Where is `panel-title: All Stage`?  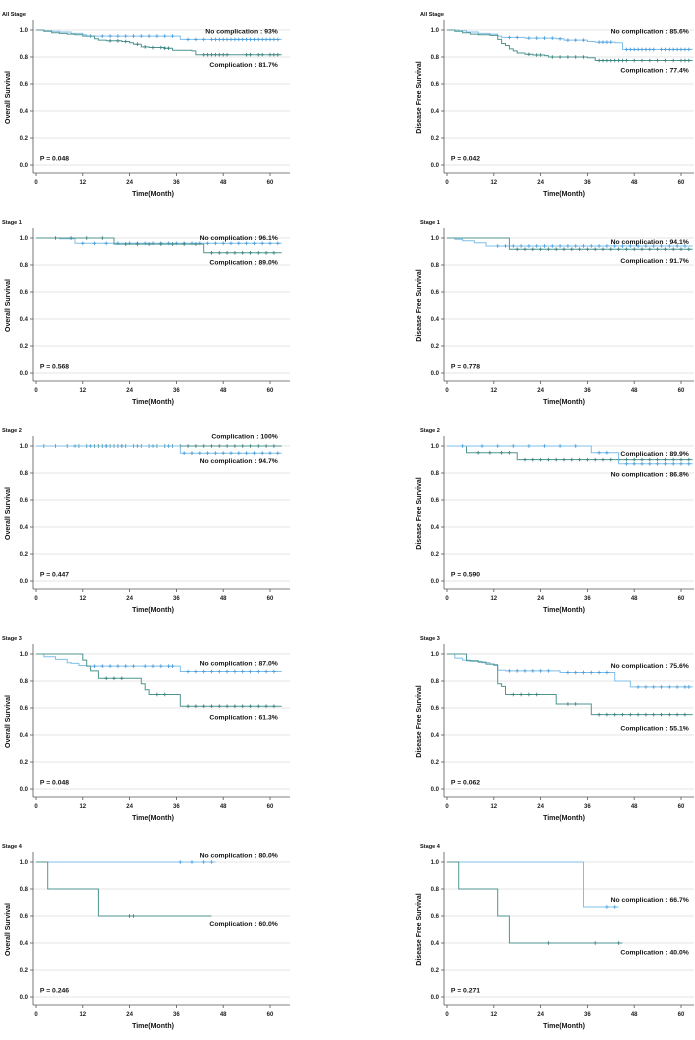 panel-title: All Stage is located at coordinates (432, 15).